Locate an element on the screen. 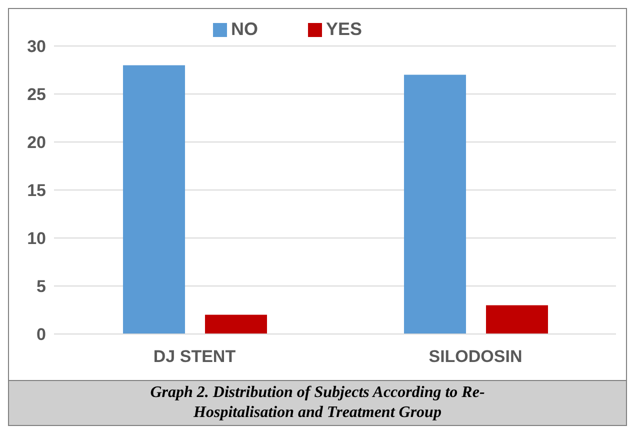  legend-label: YES is located at coordinates (344, 29).